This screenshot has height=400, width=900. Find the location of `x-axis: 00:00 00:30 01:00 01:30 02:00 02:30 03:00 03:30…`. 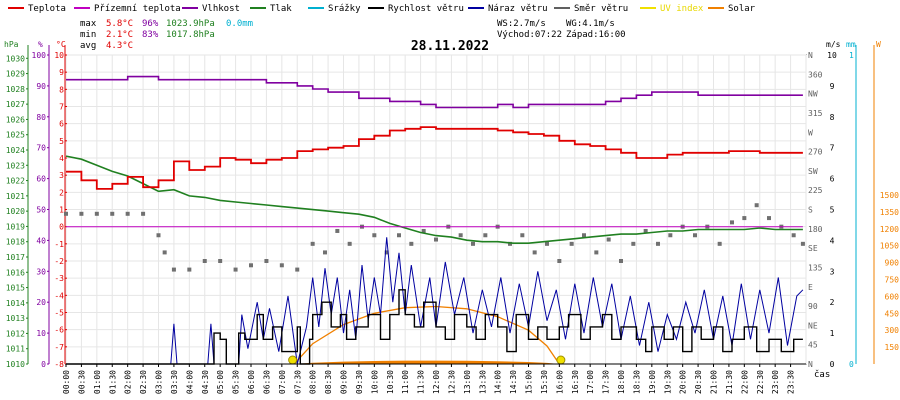

x-axis: 00:00 00:30 01:00 01:30 02:00 02:30 03:00 03:30… is located at coordinates (434, 378).